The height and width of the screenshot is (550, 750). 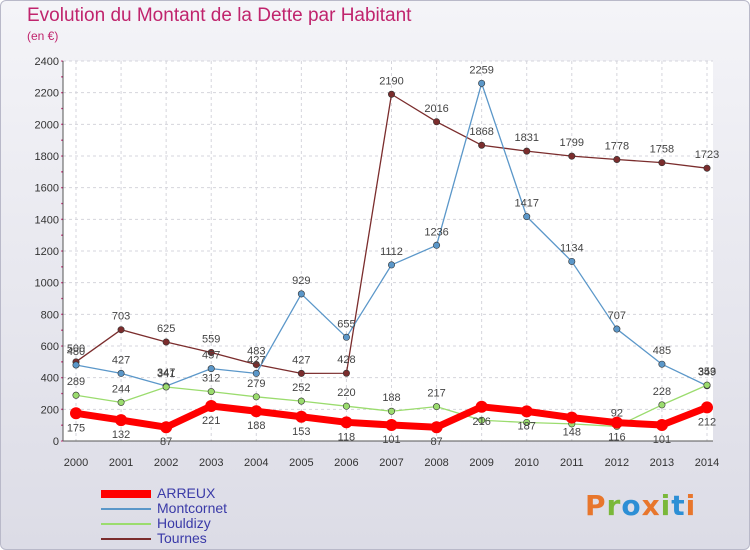 I want to click on data-label: 87, so click(x=166, y=442).